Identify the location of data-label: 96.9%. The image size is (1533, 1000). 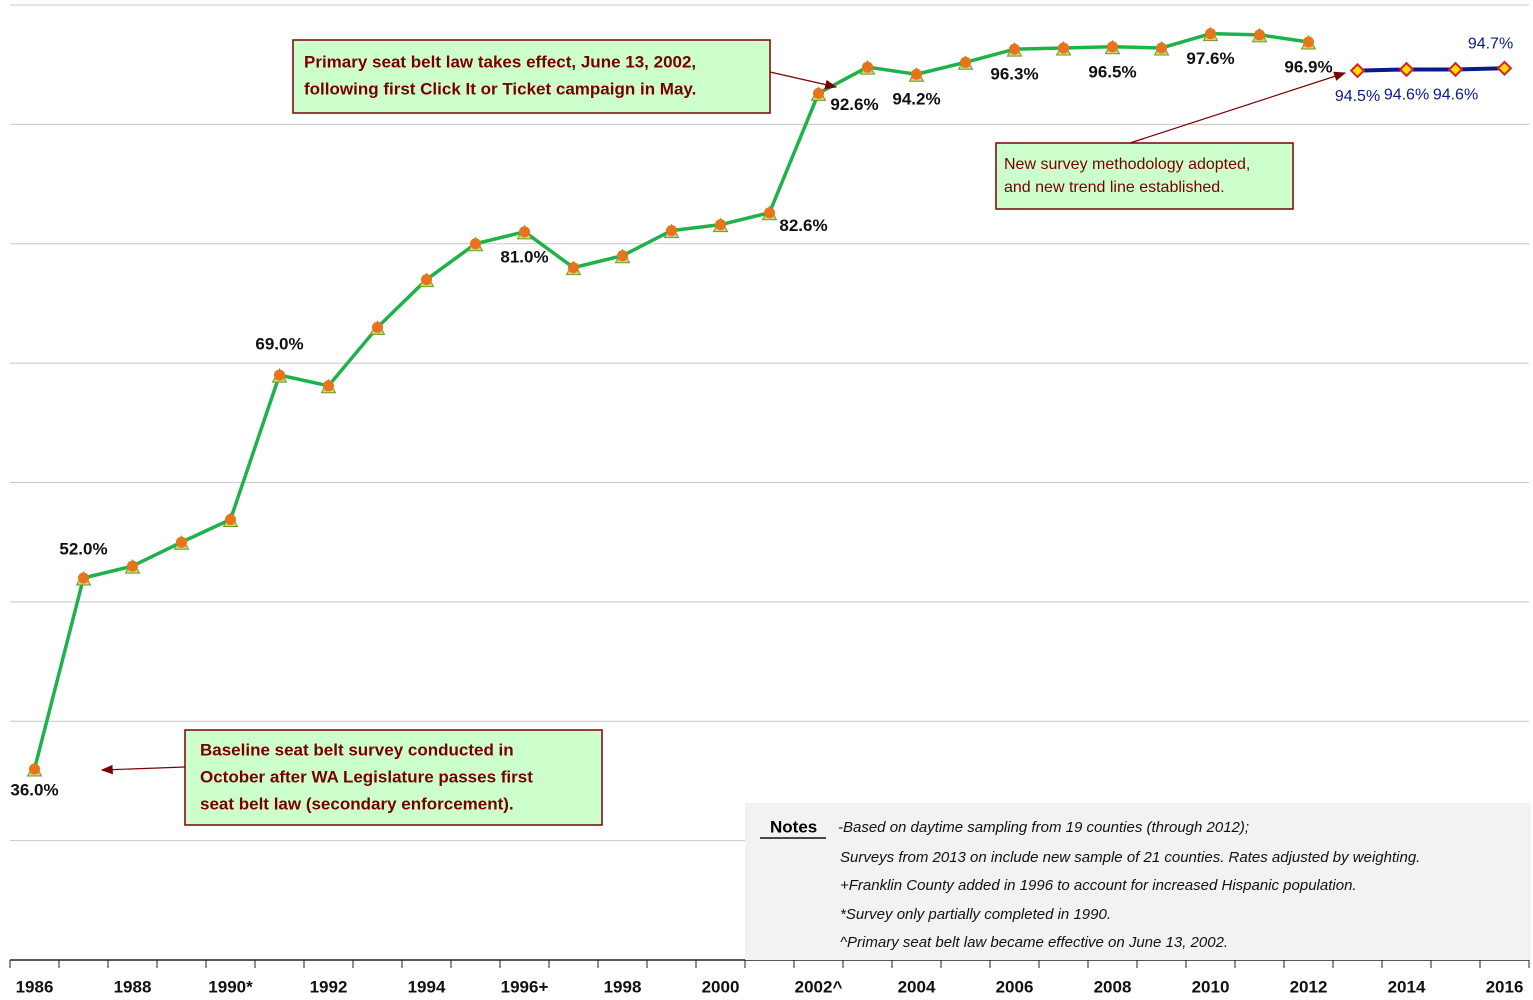
(1308, 66).